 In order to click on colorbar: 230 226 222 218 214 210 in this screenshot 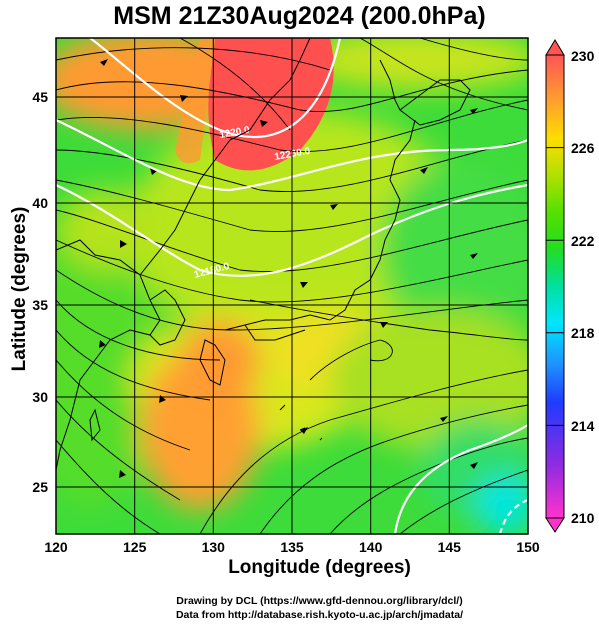, I will do `click(570, 286)`.